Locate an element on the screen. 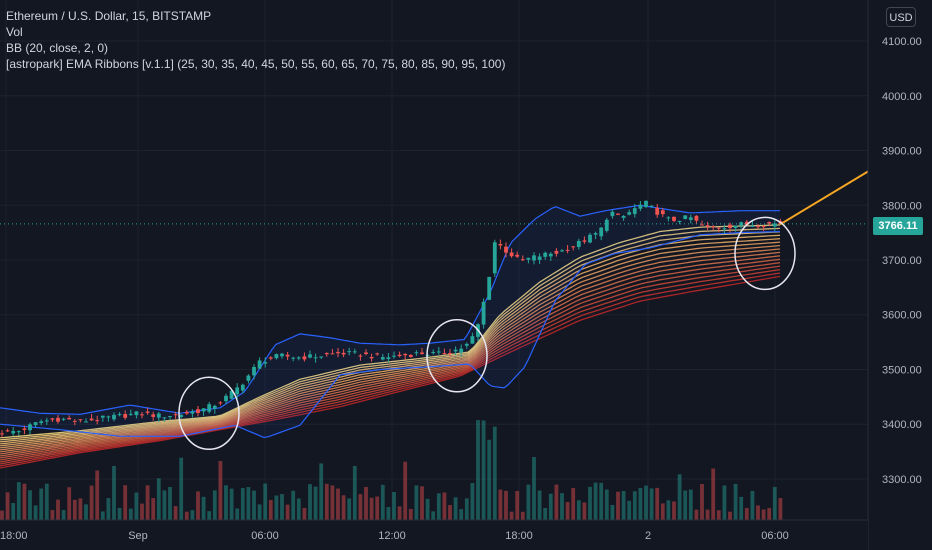 The image size is (932, 550). symbol-title: Ethereum / U.S. Dollar, 15, BITSTAMP is located at coordinates (109, 16).